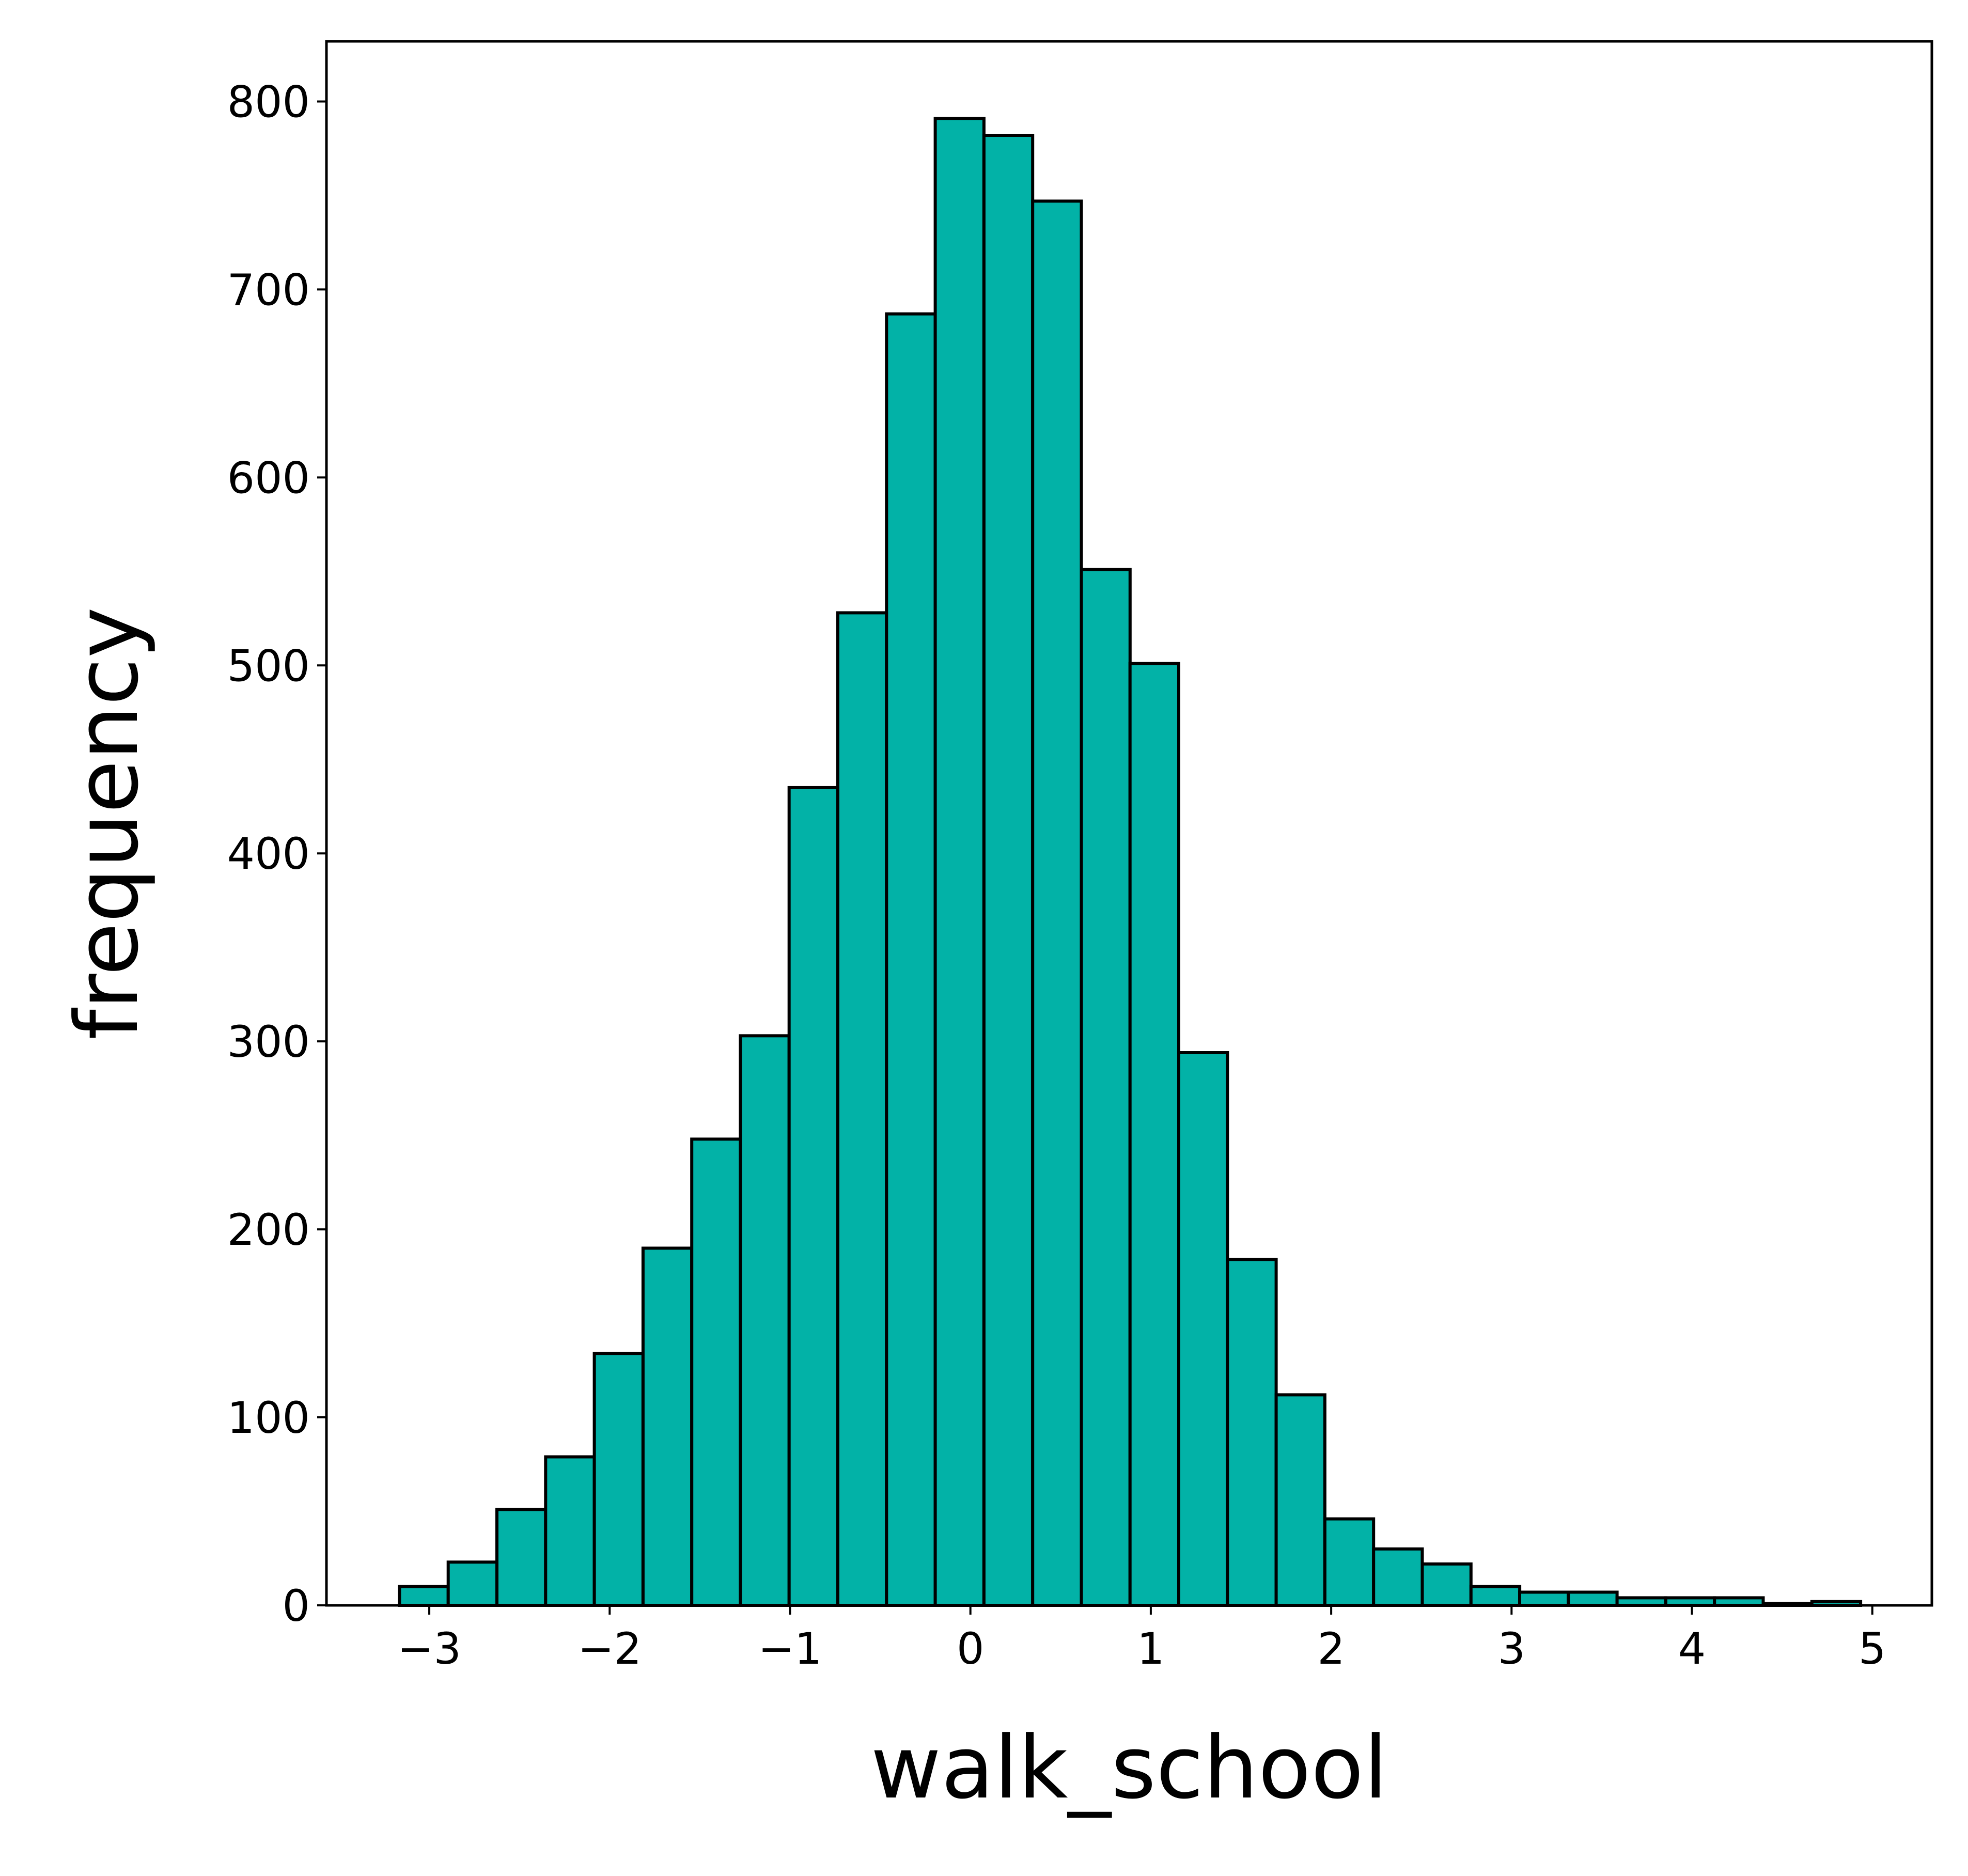  What do you see at coordinates (429, 1648) in the screenshot?
I see `x-tick-label: −3` at bounding box center [429, 1648].